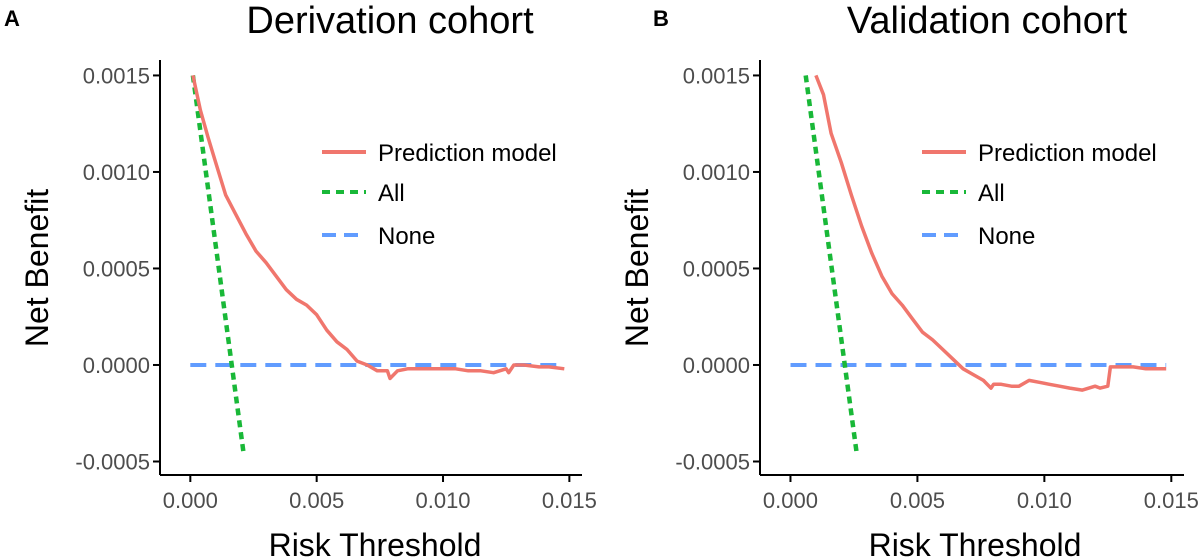  What do you see at coordinates (116, 365) in the screenshot?
I see `panel-a-y-tick-label: 0.0000` at bounding box center [116, 365].